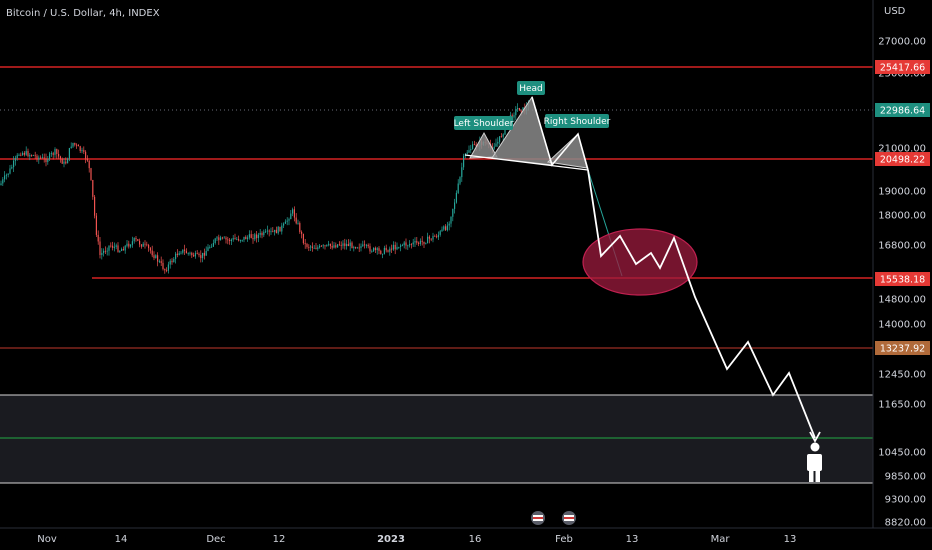 This screenshot has height=550, width=932. Describe the element at coordinates (436, 439) in the screenshot. I see `support-zone` at that location.